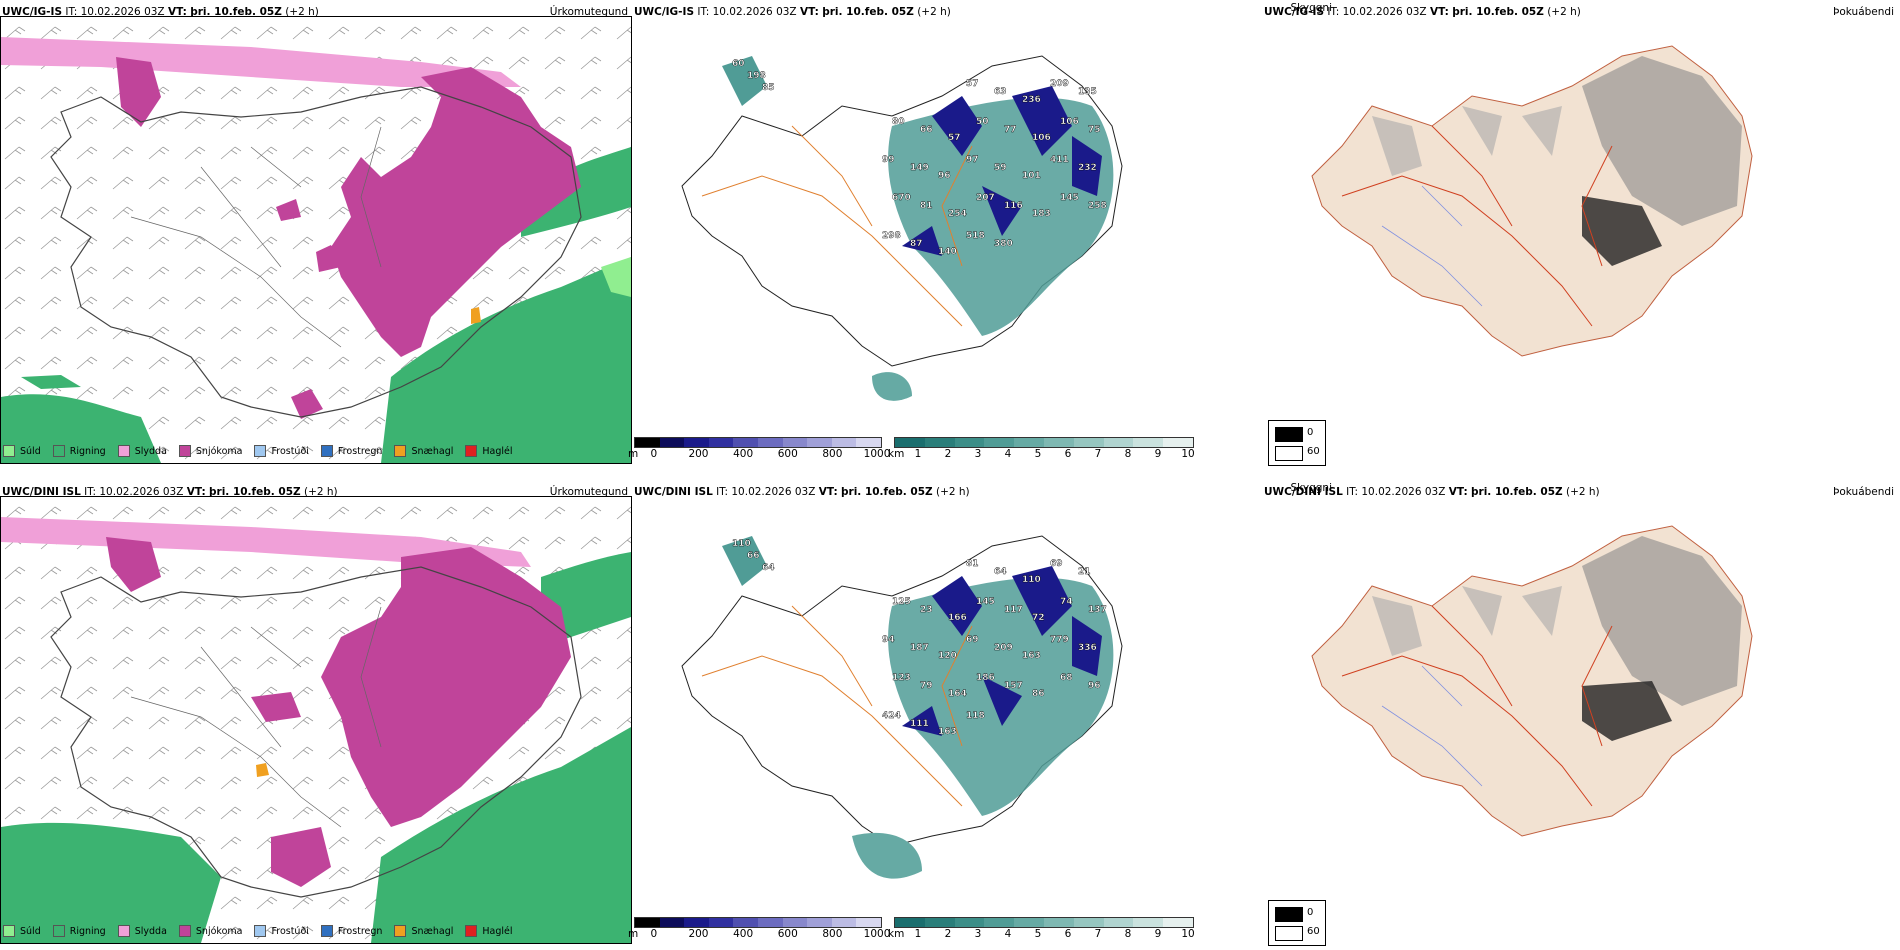  I want to click on precip-type-label: Úrkomutegund, so click(588, 492).